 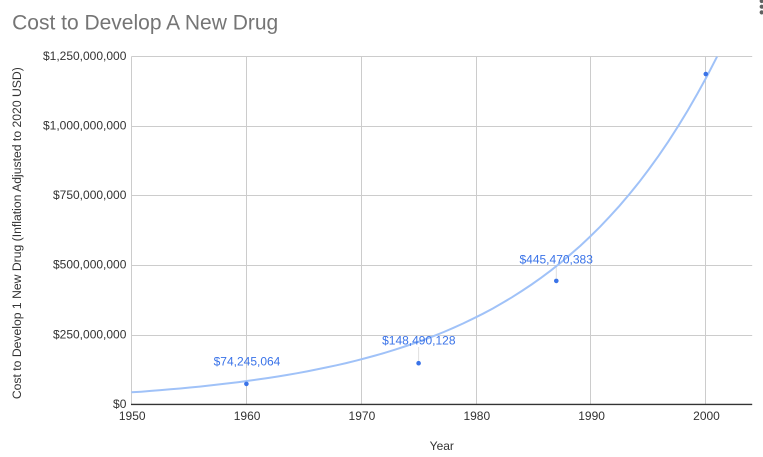 I want to click on svg-text: 1950, so click(x=132, y=416).